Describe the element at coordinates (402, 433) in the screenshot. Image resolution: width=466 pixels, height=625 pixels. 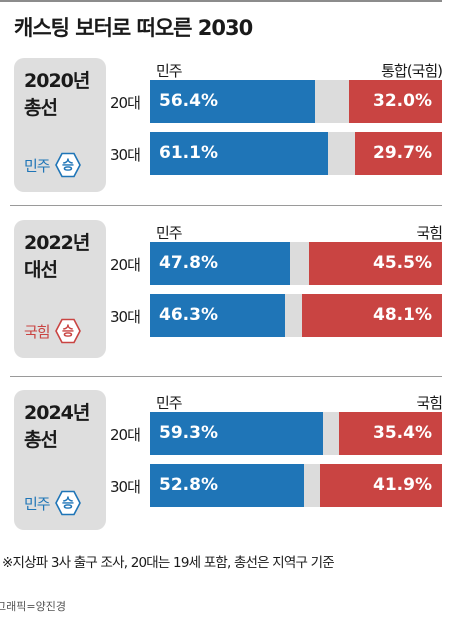
I see `conservative-value-label: 35.4%` at that location.